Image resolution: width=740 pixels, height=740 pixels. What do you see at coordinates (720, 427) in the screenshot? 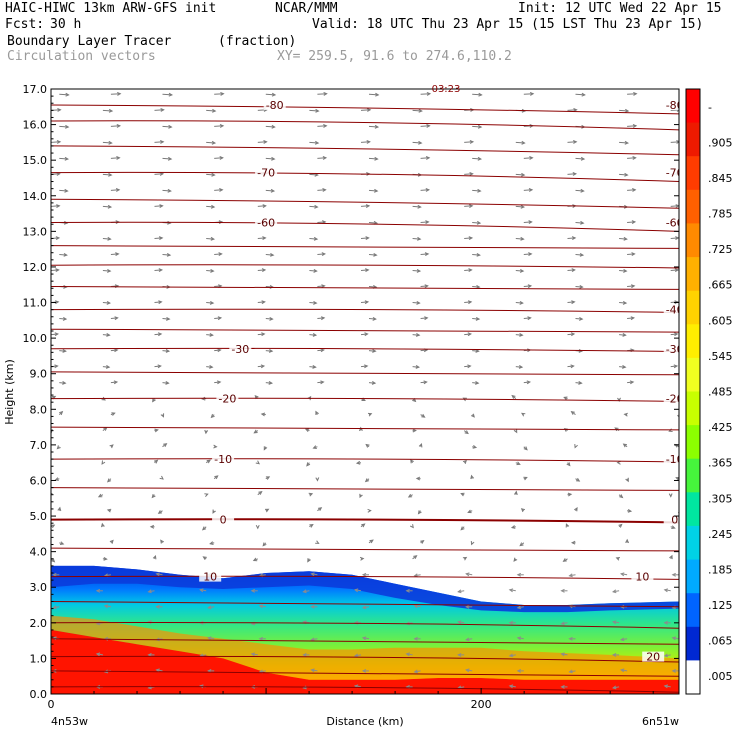
I see `colorbar-label: .425` at bounding box center [720, 427].